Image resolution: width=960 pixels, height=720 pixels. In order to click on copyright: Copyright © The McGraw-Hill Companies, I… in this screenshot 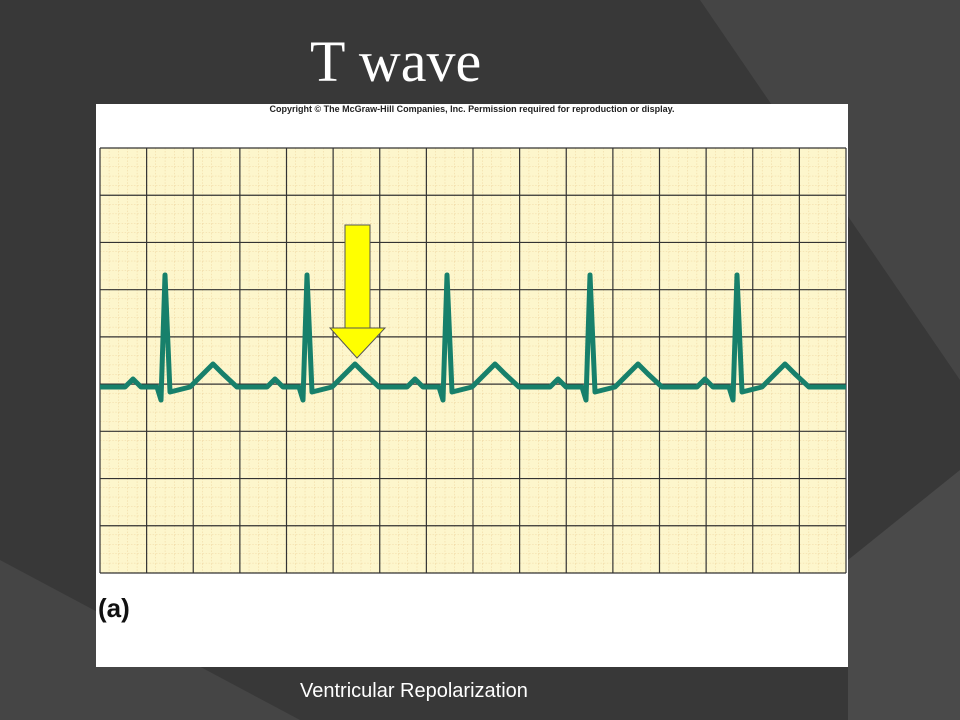, I will do `click(472, 109)`.